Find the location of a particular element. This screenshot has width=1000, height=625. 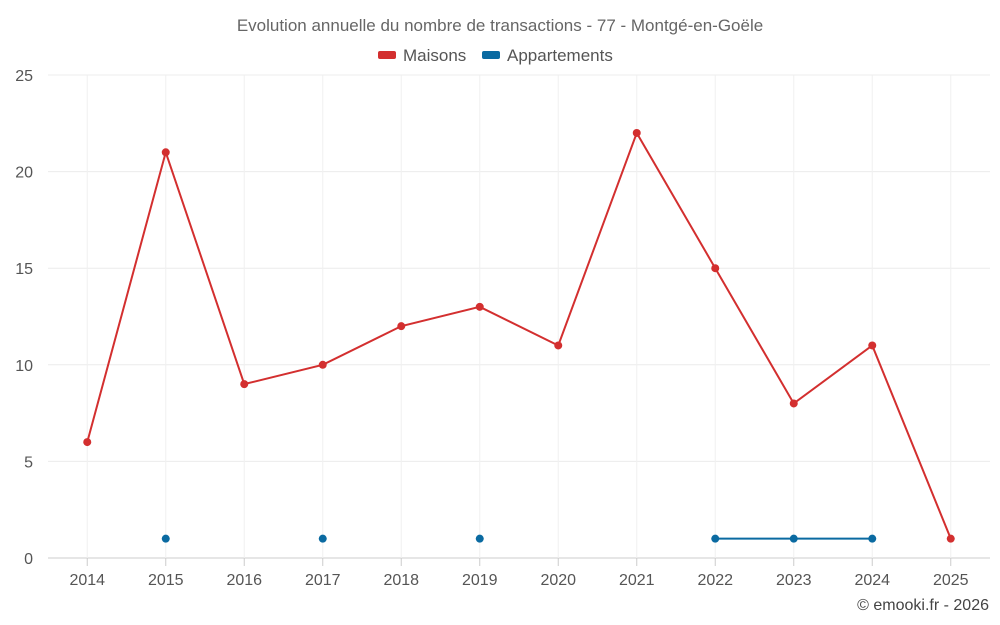

x-tick-label: 2019 is located at coordinates (480, 580).